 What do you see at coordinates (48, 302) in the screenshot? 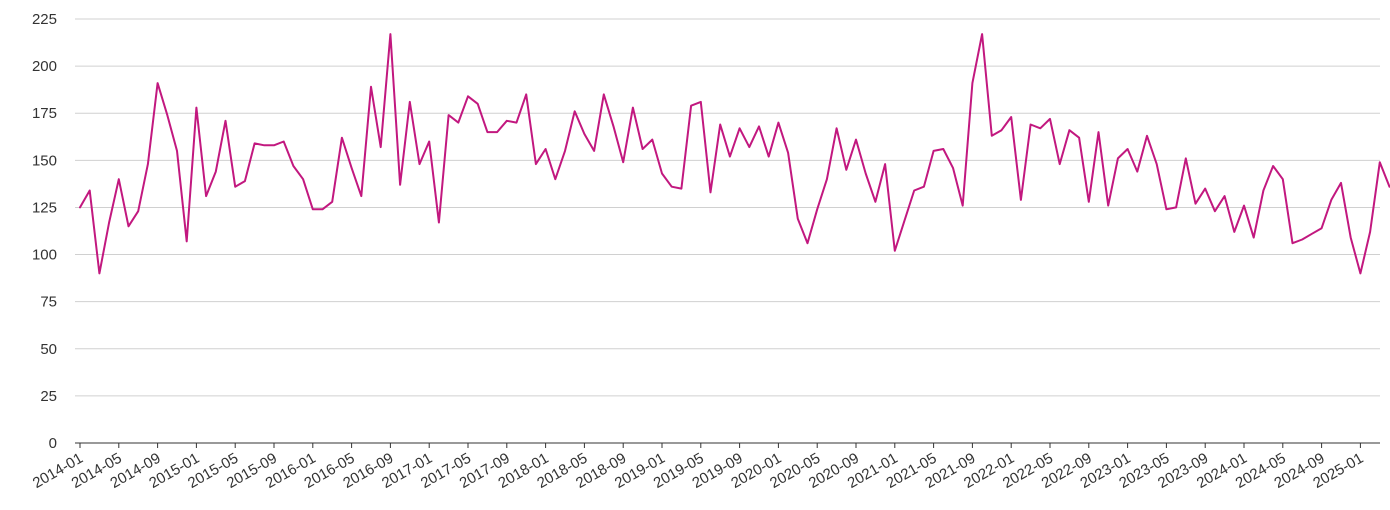
I see `y-tick-label: 75` at bounding box center [48, 302].